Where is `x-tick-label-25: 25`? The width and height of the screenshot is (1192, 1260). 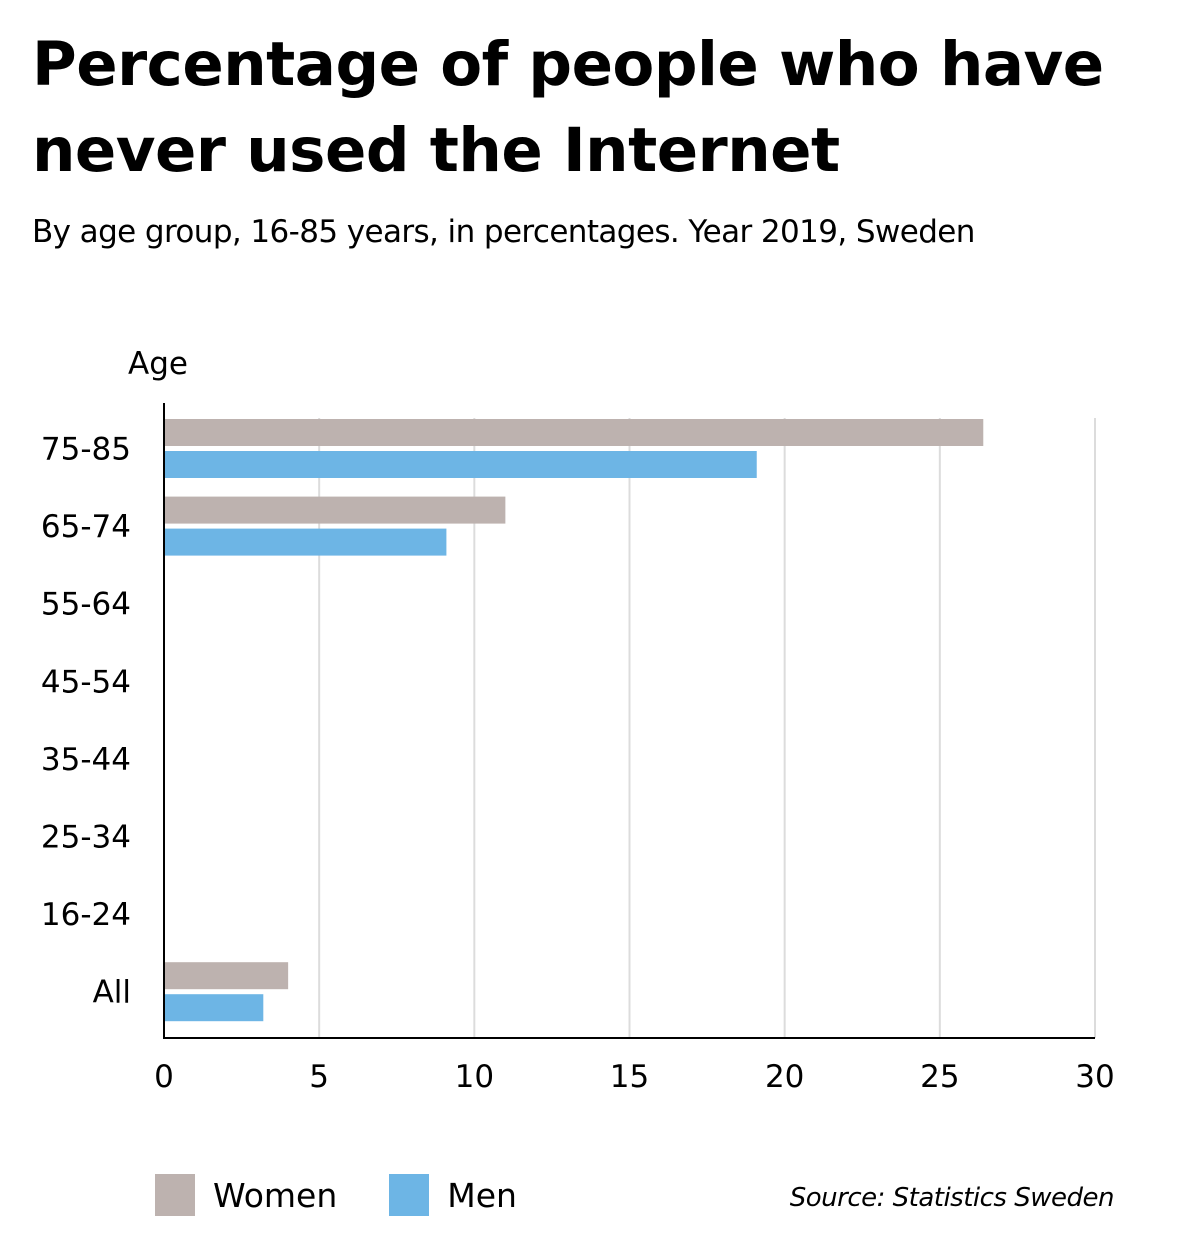 x-tick-label-25: 25 is located at coordinates (939, 1077).